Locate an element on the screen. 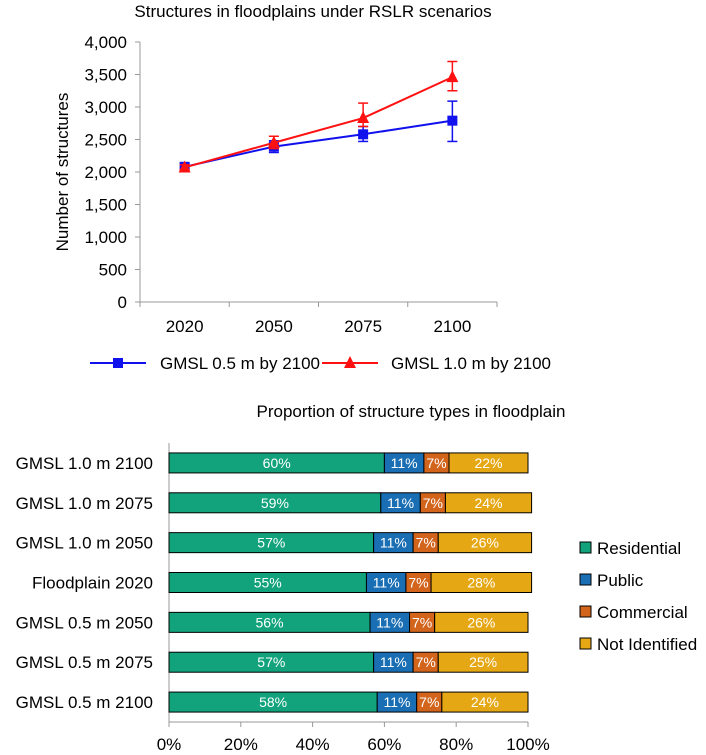 The image size is (706, 755). bar-row: GMSL 0.5 m 2075 57% 11% 7% 25% is located at coordinates (272, 662).